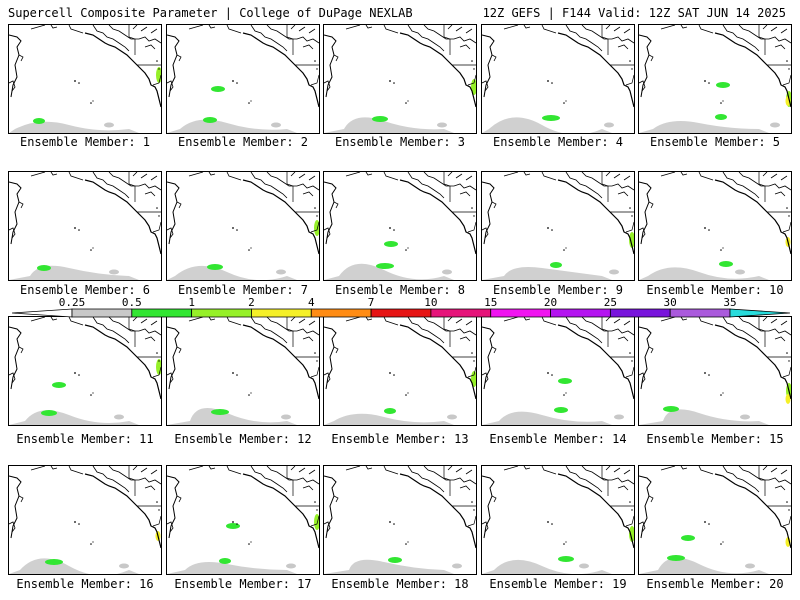 This screenshot has width=800, height=600. Describe the element at coordinates (85, 439) in the screenshot. I see `ensemble-member-label: Ensemble Member: 11` at that location.